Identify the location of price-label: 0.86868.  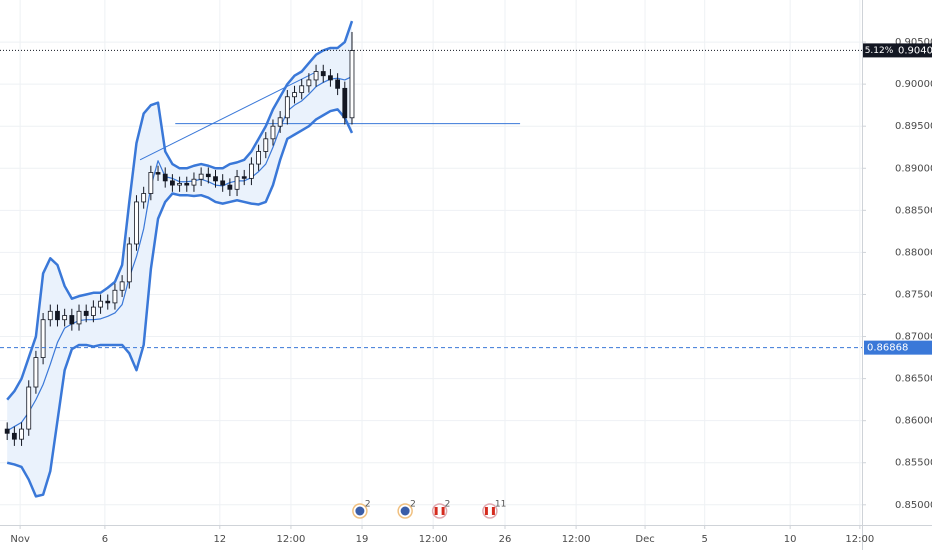
(887, 348).